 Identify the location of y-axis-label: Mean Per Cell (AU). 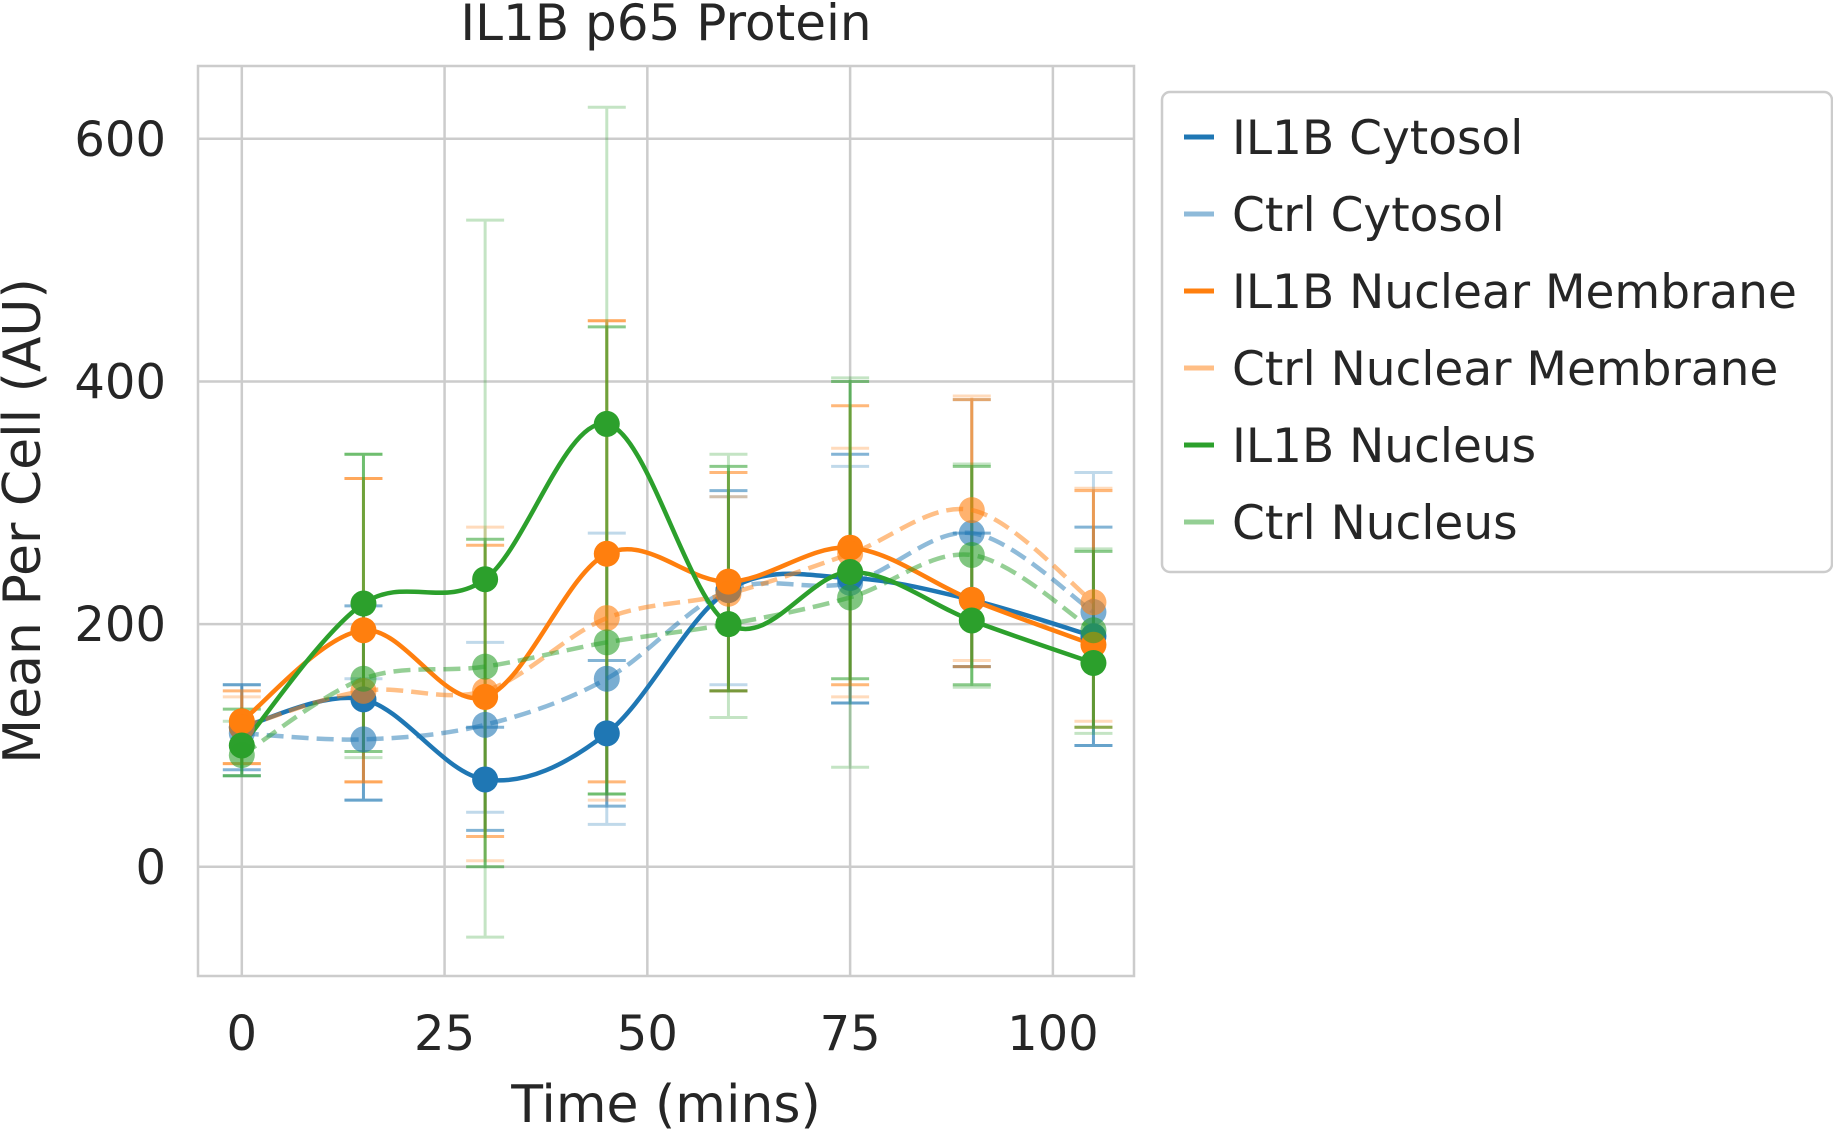
(26, 521).